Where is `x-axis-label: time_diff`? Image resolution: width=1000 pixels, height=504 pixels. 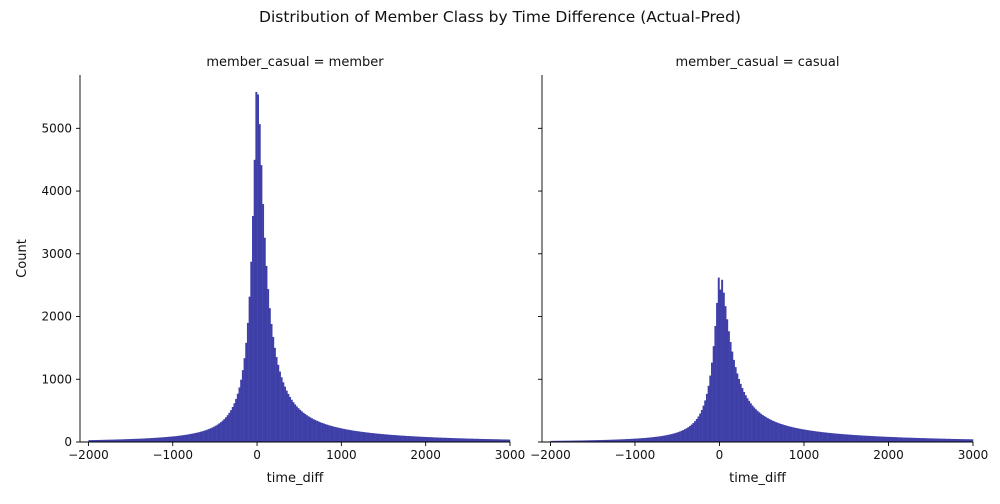 x-axis-label: time_diff is located at coordinates (296, 478).